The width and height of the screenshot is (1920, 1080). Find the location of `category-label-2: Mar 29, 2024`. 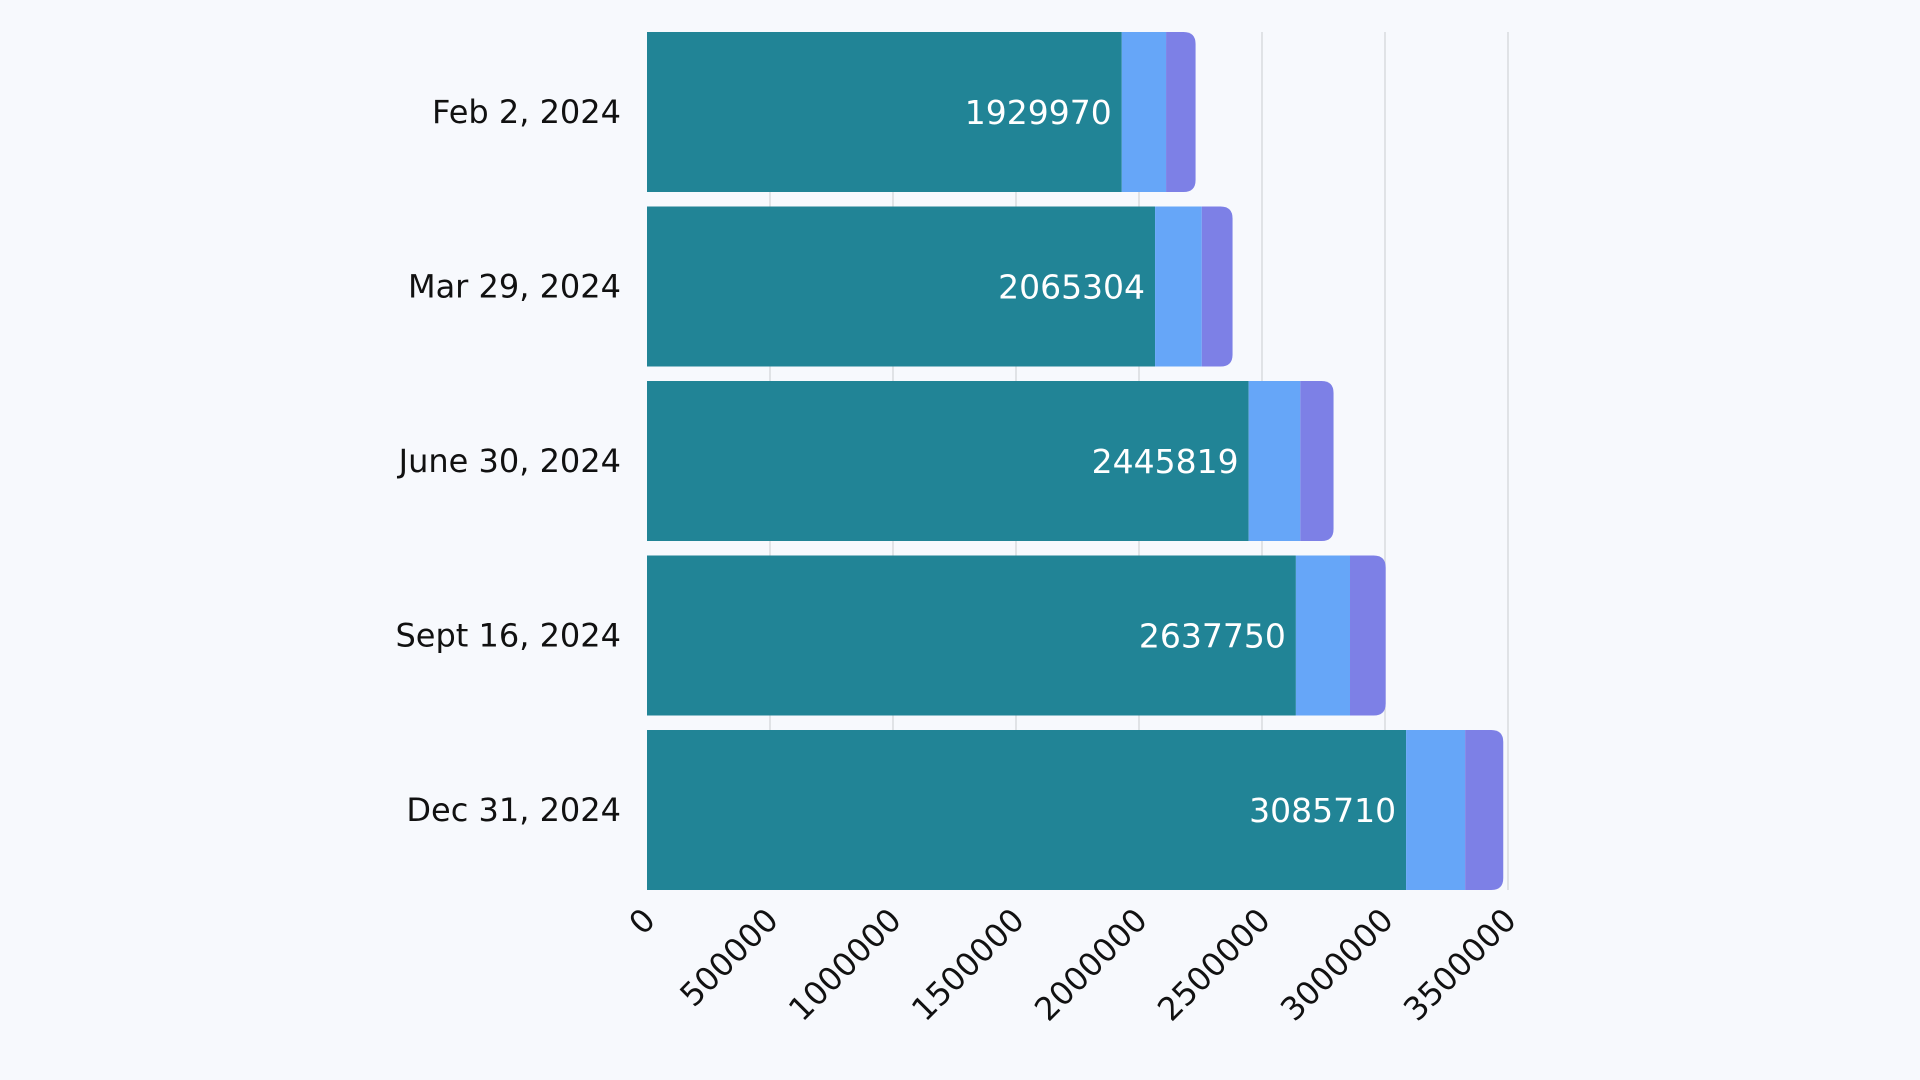

category-label-2: Mar 29, 2024 is located at coordinates (514, 287).